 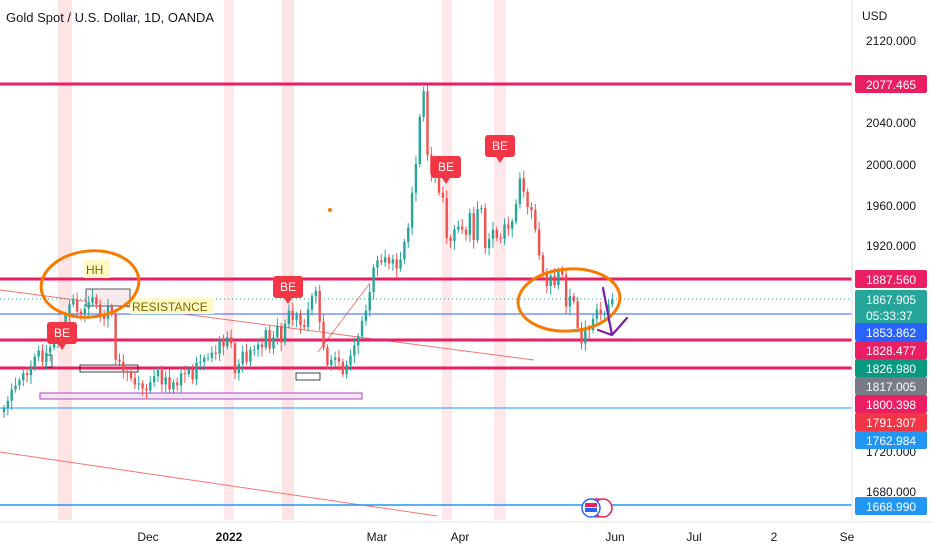 I want to click on recent-highlight-circle, so click(x=569, y=300).